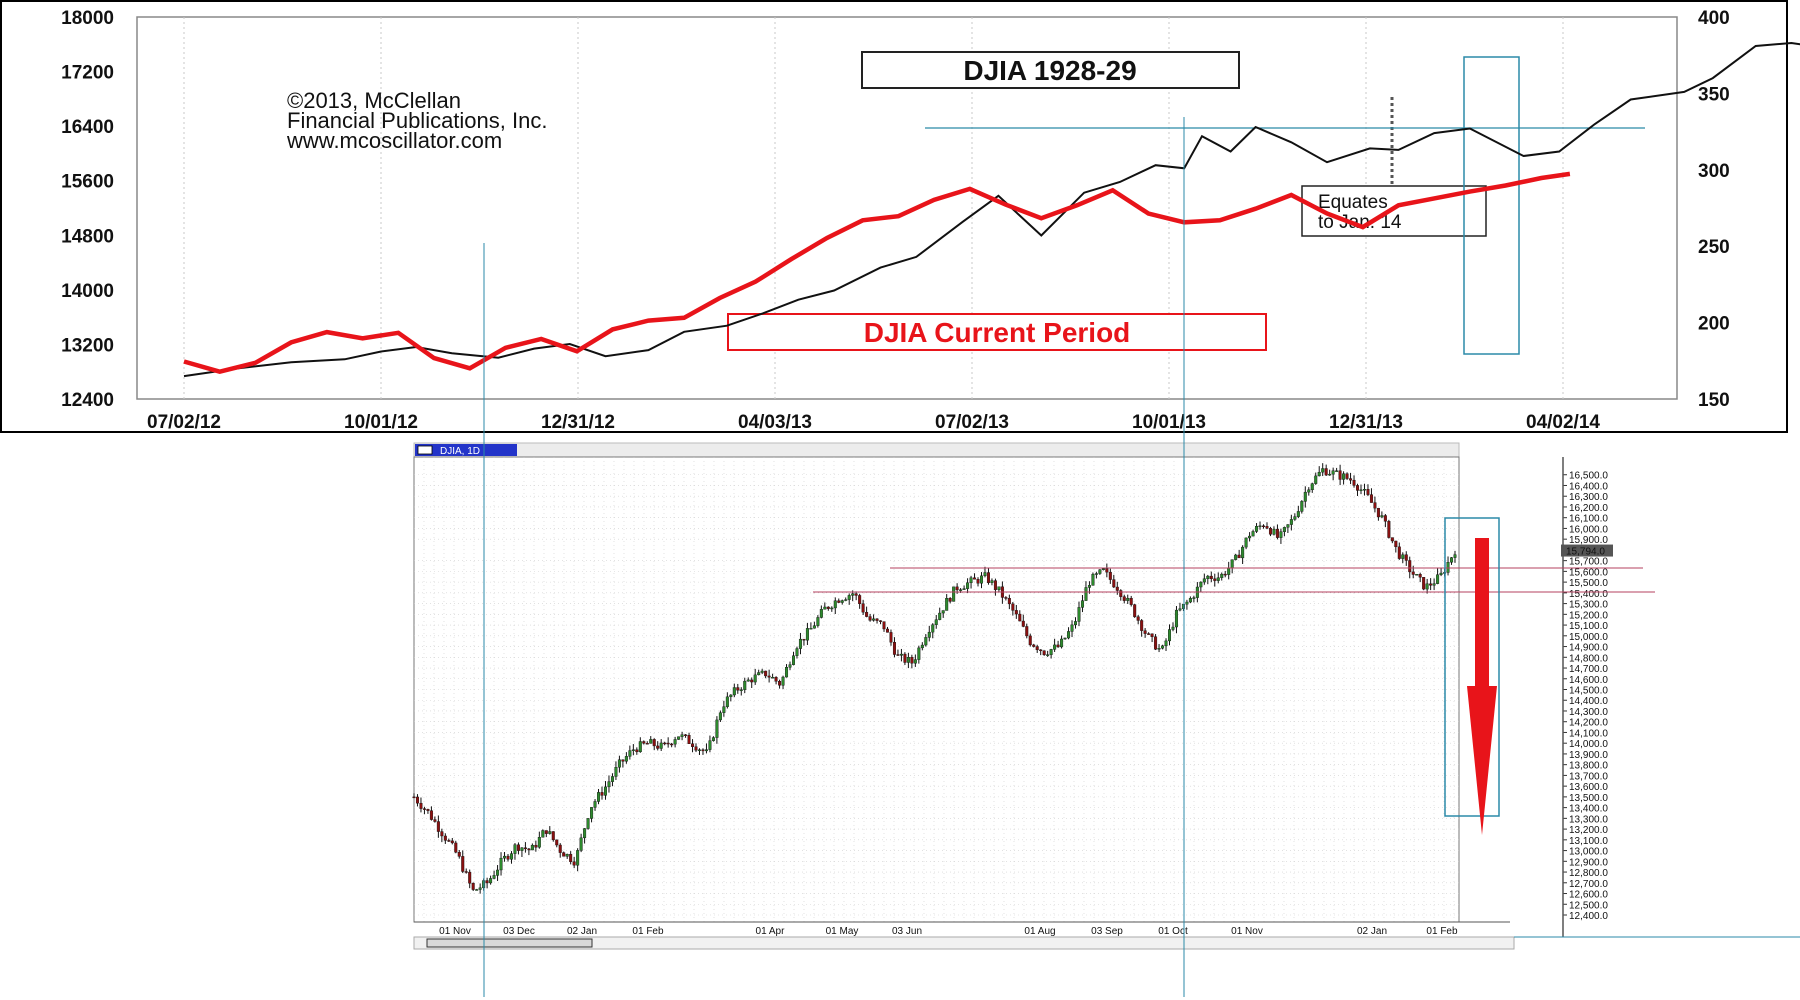 The height and width of the screenshot is (1000, 1800). What do you see at coordinates (455, 931) in the screenshot?
I see `lower-x-tick-label: 01 Nov` at bounding box center [455, 931].